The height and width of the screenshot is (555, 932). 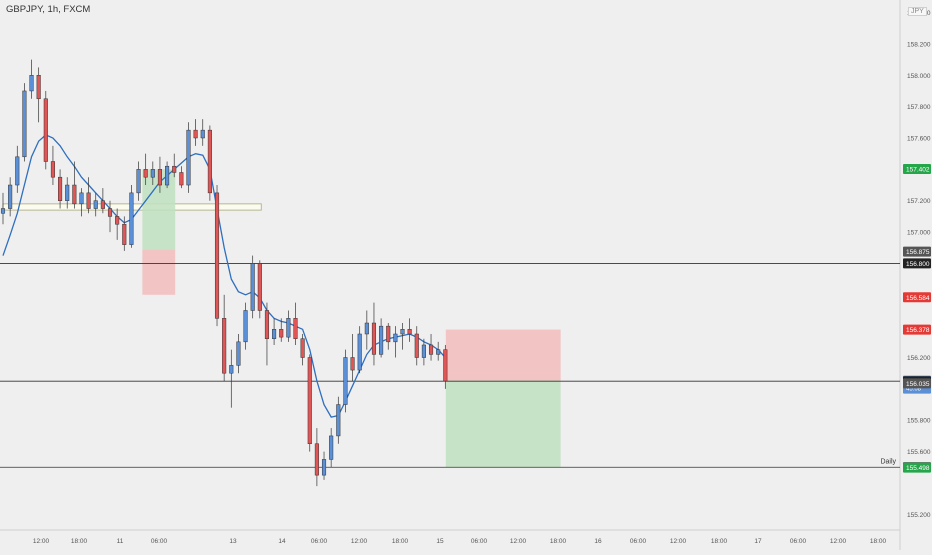 I want to click on price-label: 156.800, so click(x=918, y=264).